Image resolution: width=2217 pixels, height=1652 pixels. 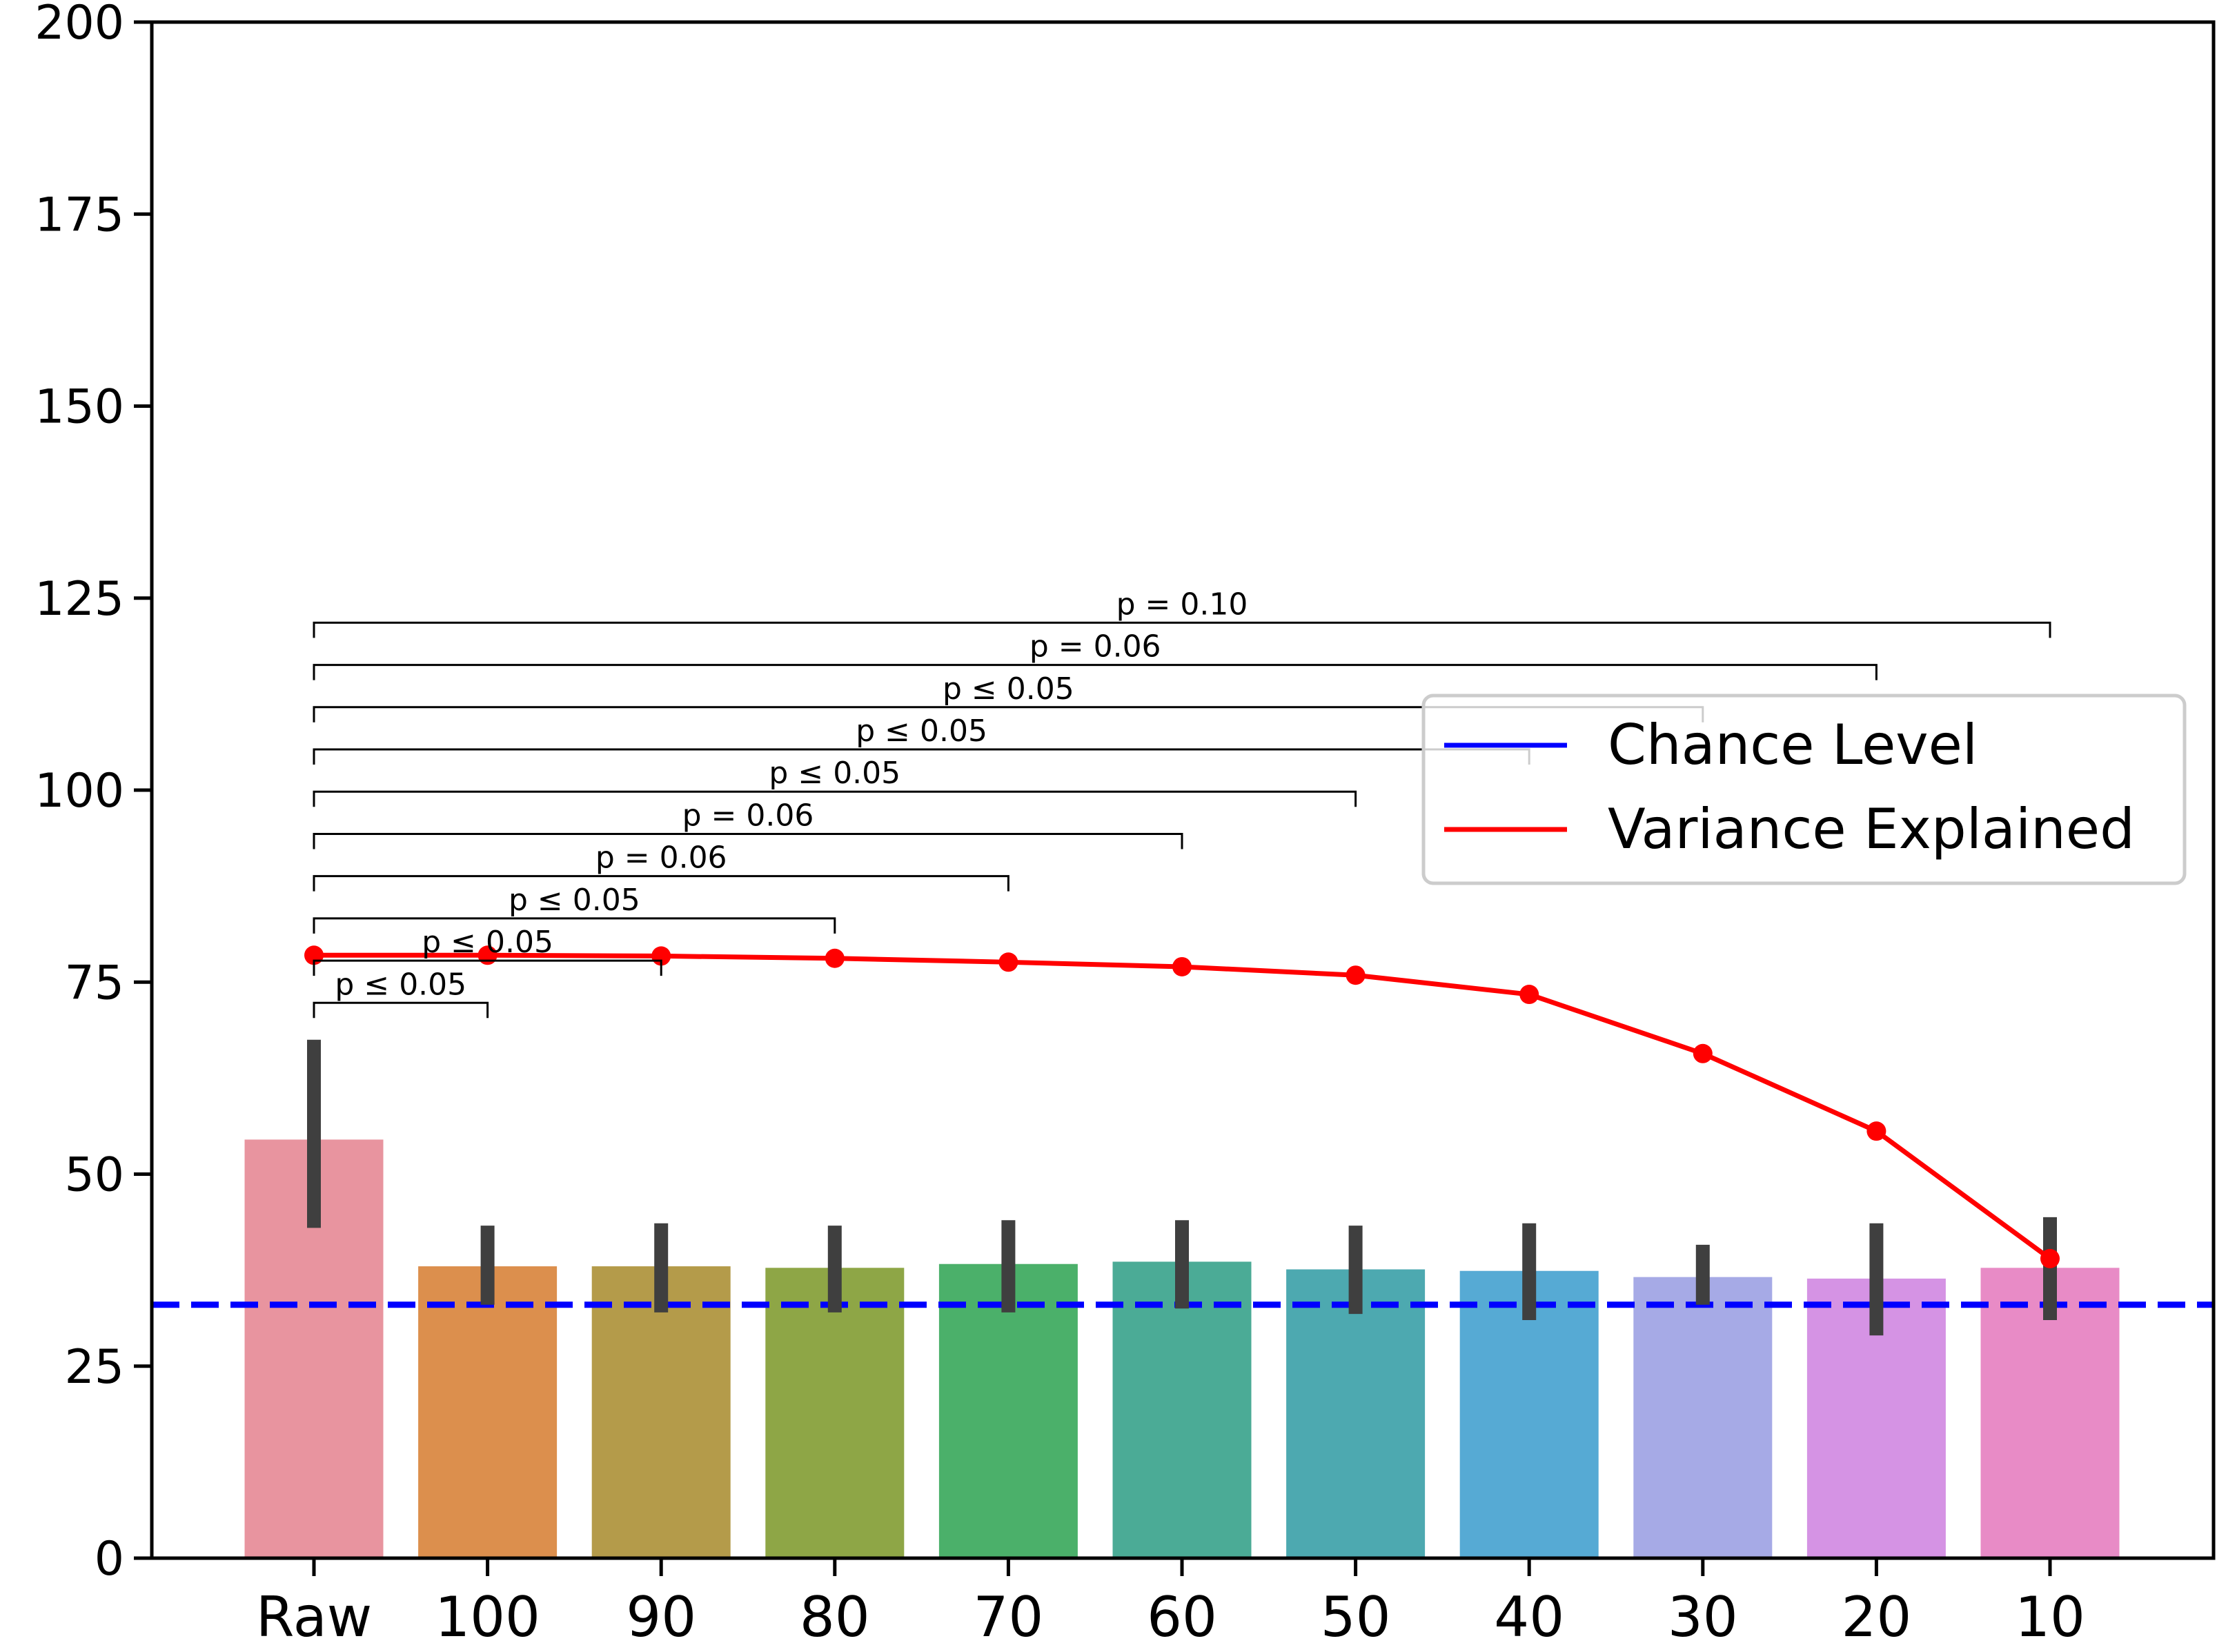 What do you see at coordinates (574, 900) in the screenshot?
I see `significance-label-3: p ≤ 0.05` at bounding box center [574, 900].